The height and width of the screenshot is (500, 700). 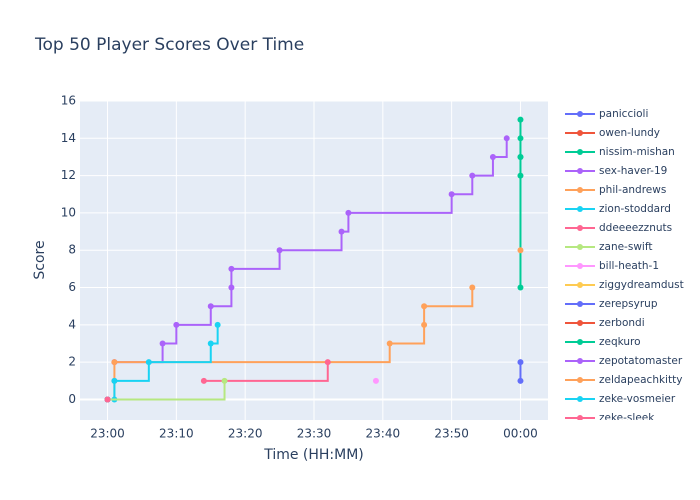 I want to click on y-tick-label: 2, so click(x=72, y=362).